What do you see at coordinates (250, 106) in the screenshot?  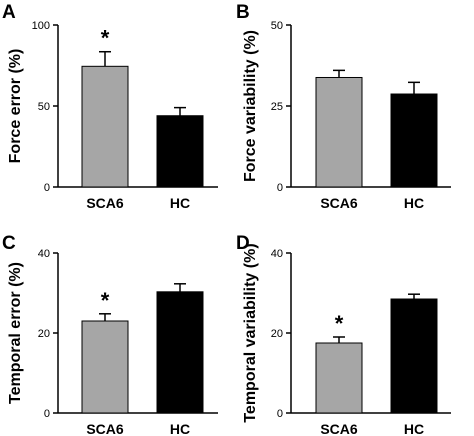 I see `panel-b-y-axis-label: Force variability (%)` at bounding box center [250, 106].